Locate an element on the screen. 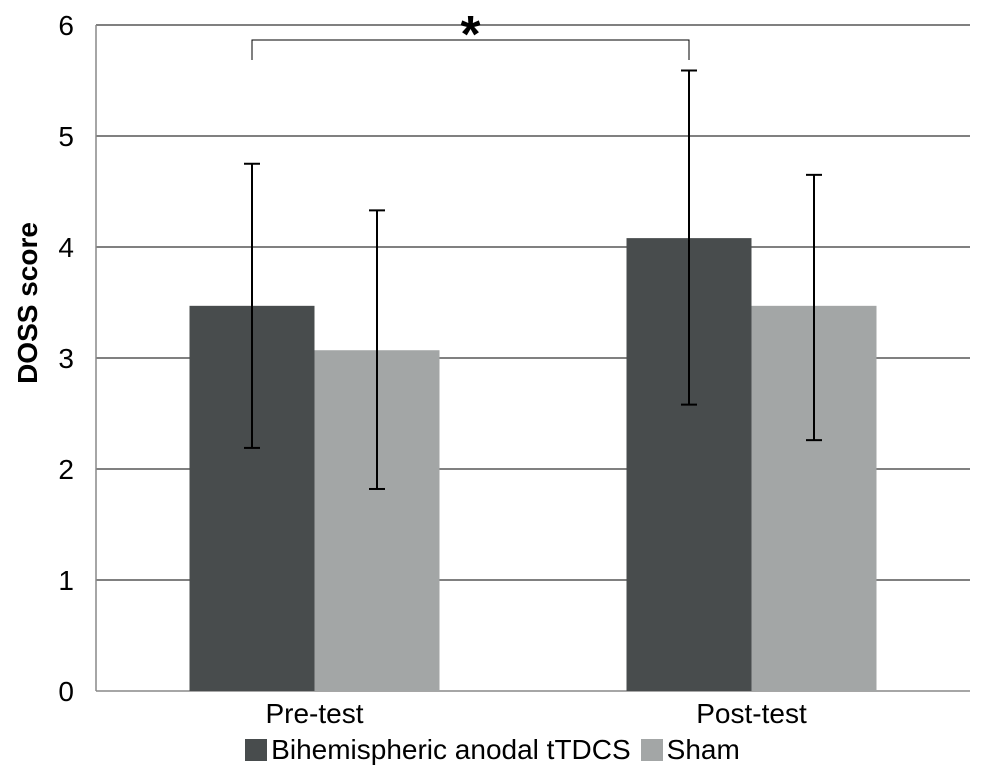 This screenshot has width=985, height=774. significance-annotation: * is located at coordinates (470, 35).